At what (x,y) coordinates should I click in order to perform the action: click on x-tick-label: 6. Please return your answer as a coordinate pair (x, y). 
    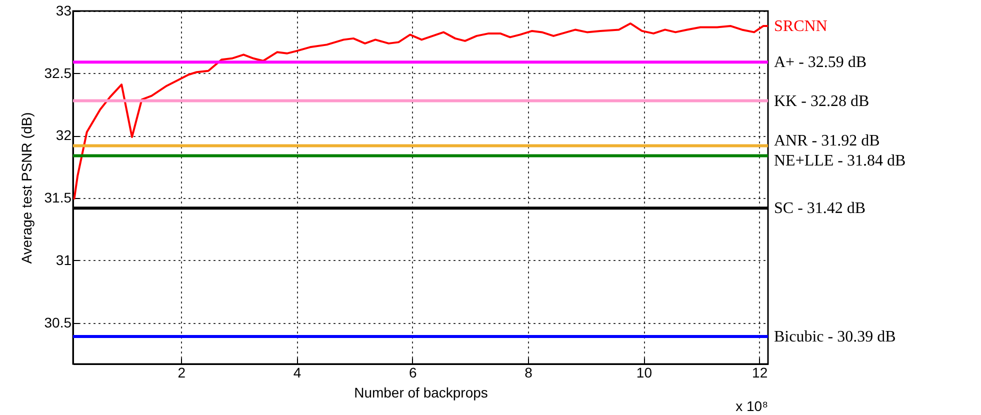
    Looking at the image, I should click on (413, 372).